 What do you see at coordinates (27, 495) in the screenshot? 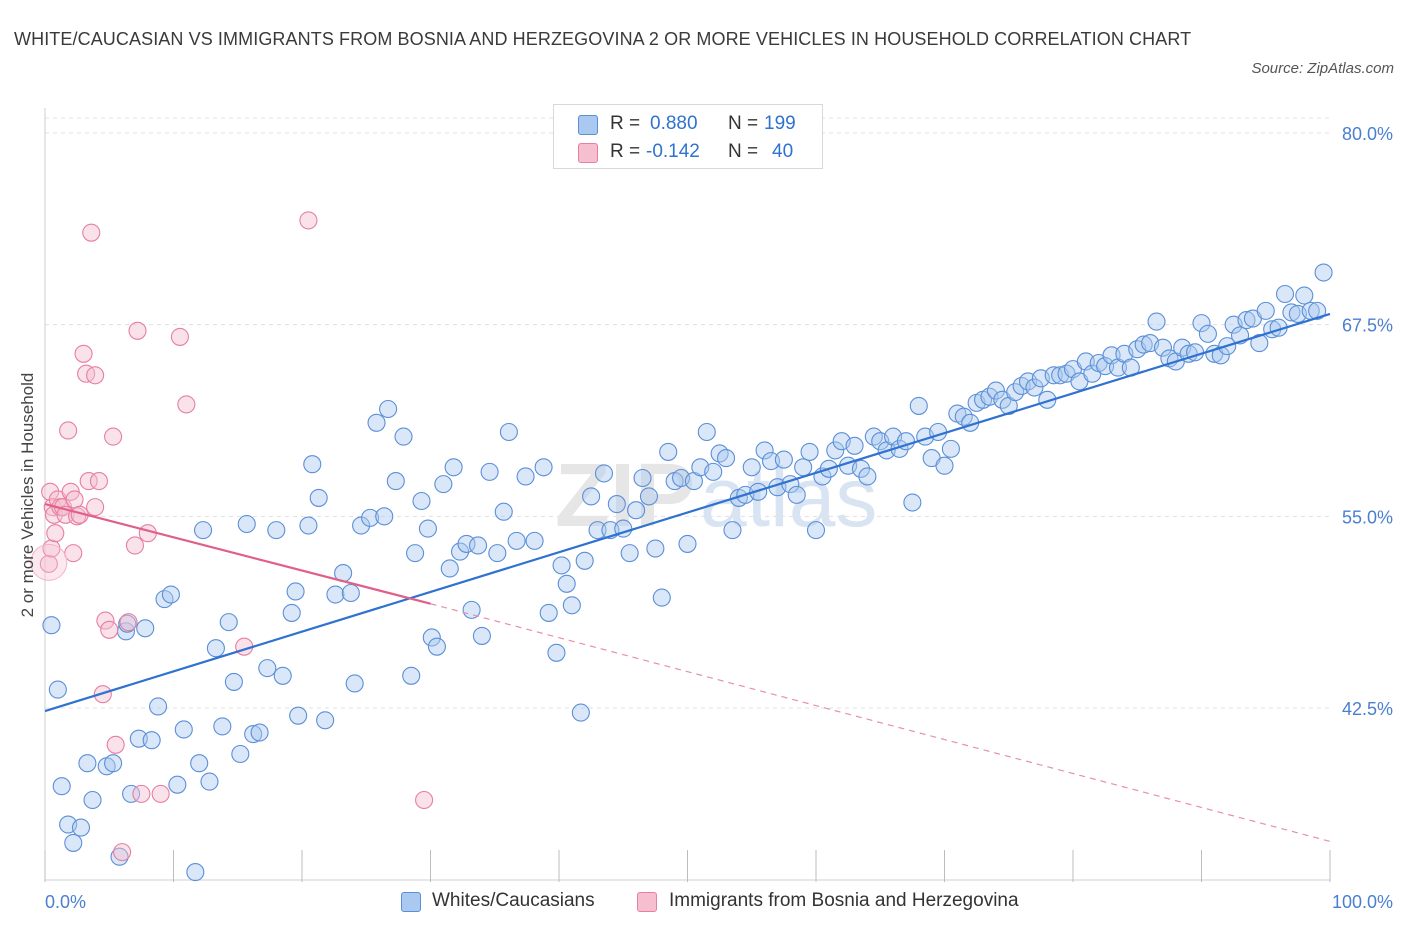
I see `y-axis-label: 2 or more Vehicles in Household` at bounding box center [27, 495].